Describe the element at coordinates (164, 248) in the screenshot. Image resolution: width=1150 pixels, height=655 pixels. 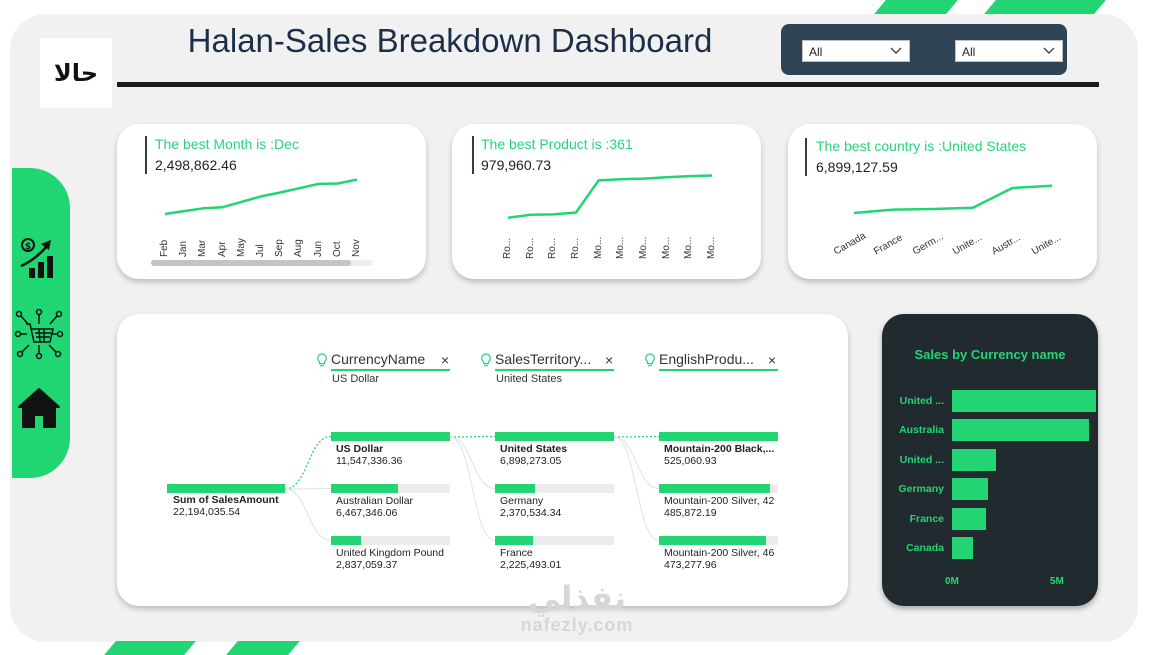
I see `x-tick-label: Feb` at that location.